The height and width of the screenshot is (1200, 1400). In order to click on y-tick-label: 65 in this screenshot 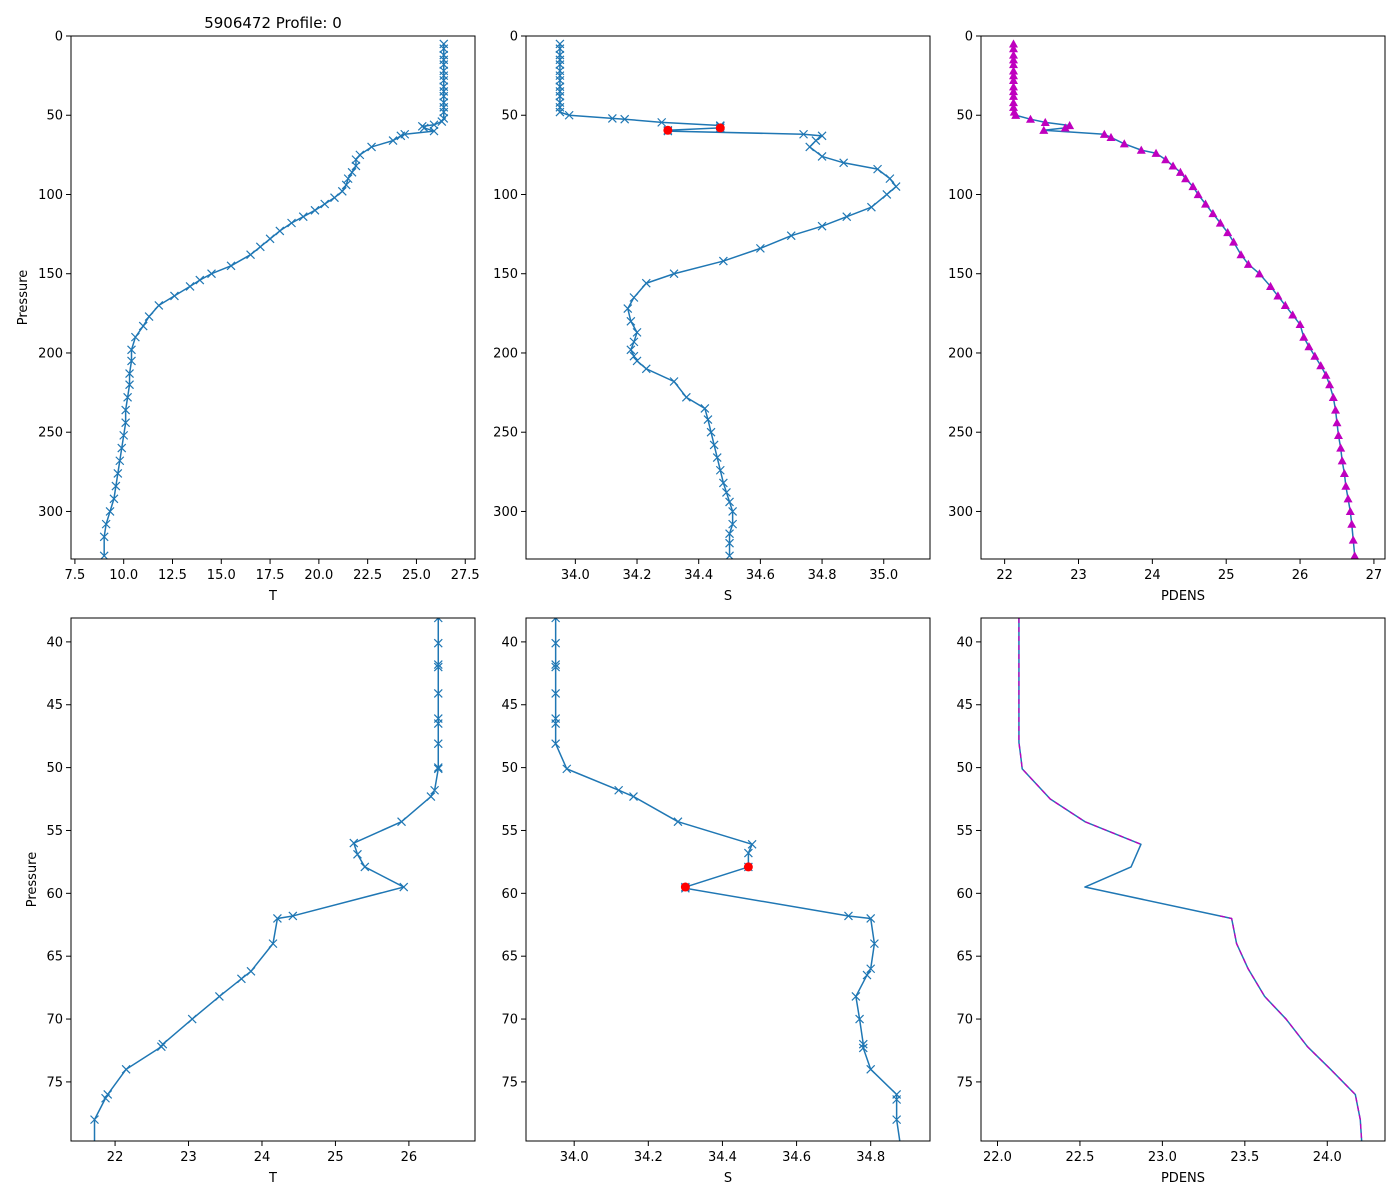, I will do `click(964, 957)`.